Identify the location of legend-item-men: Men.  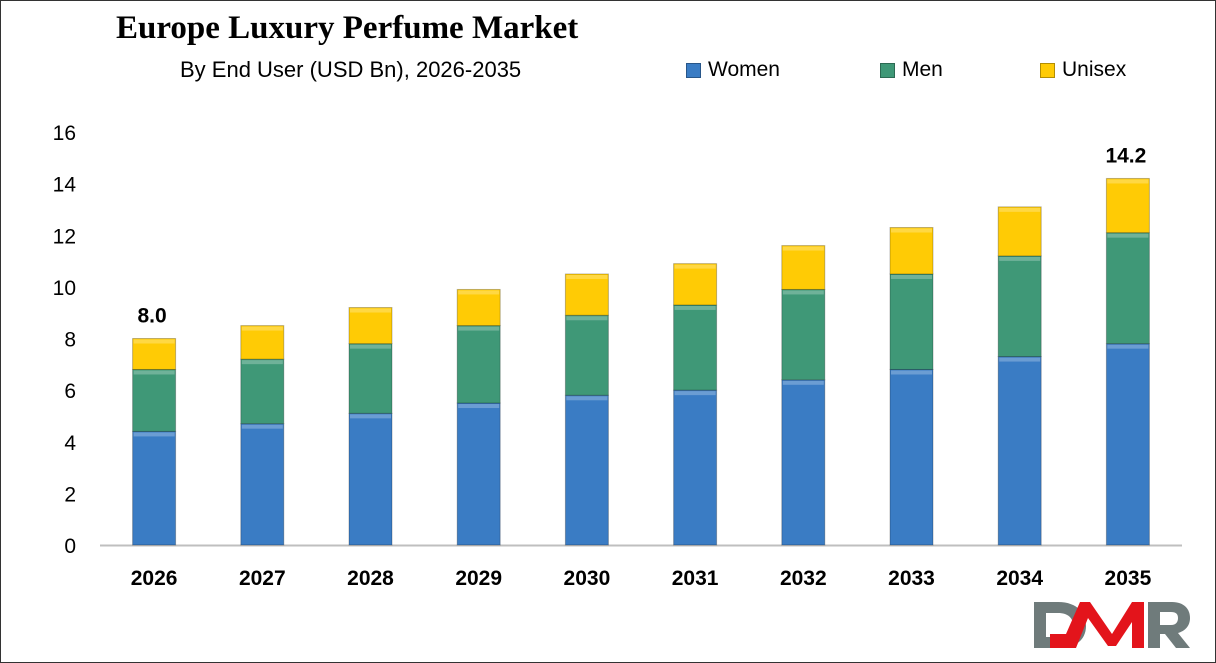
(911, 70).